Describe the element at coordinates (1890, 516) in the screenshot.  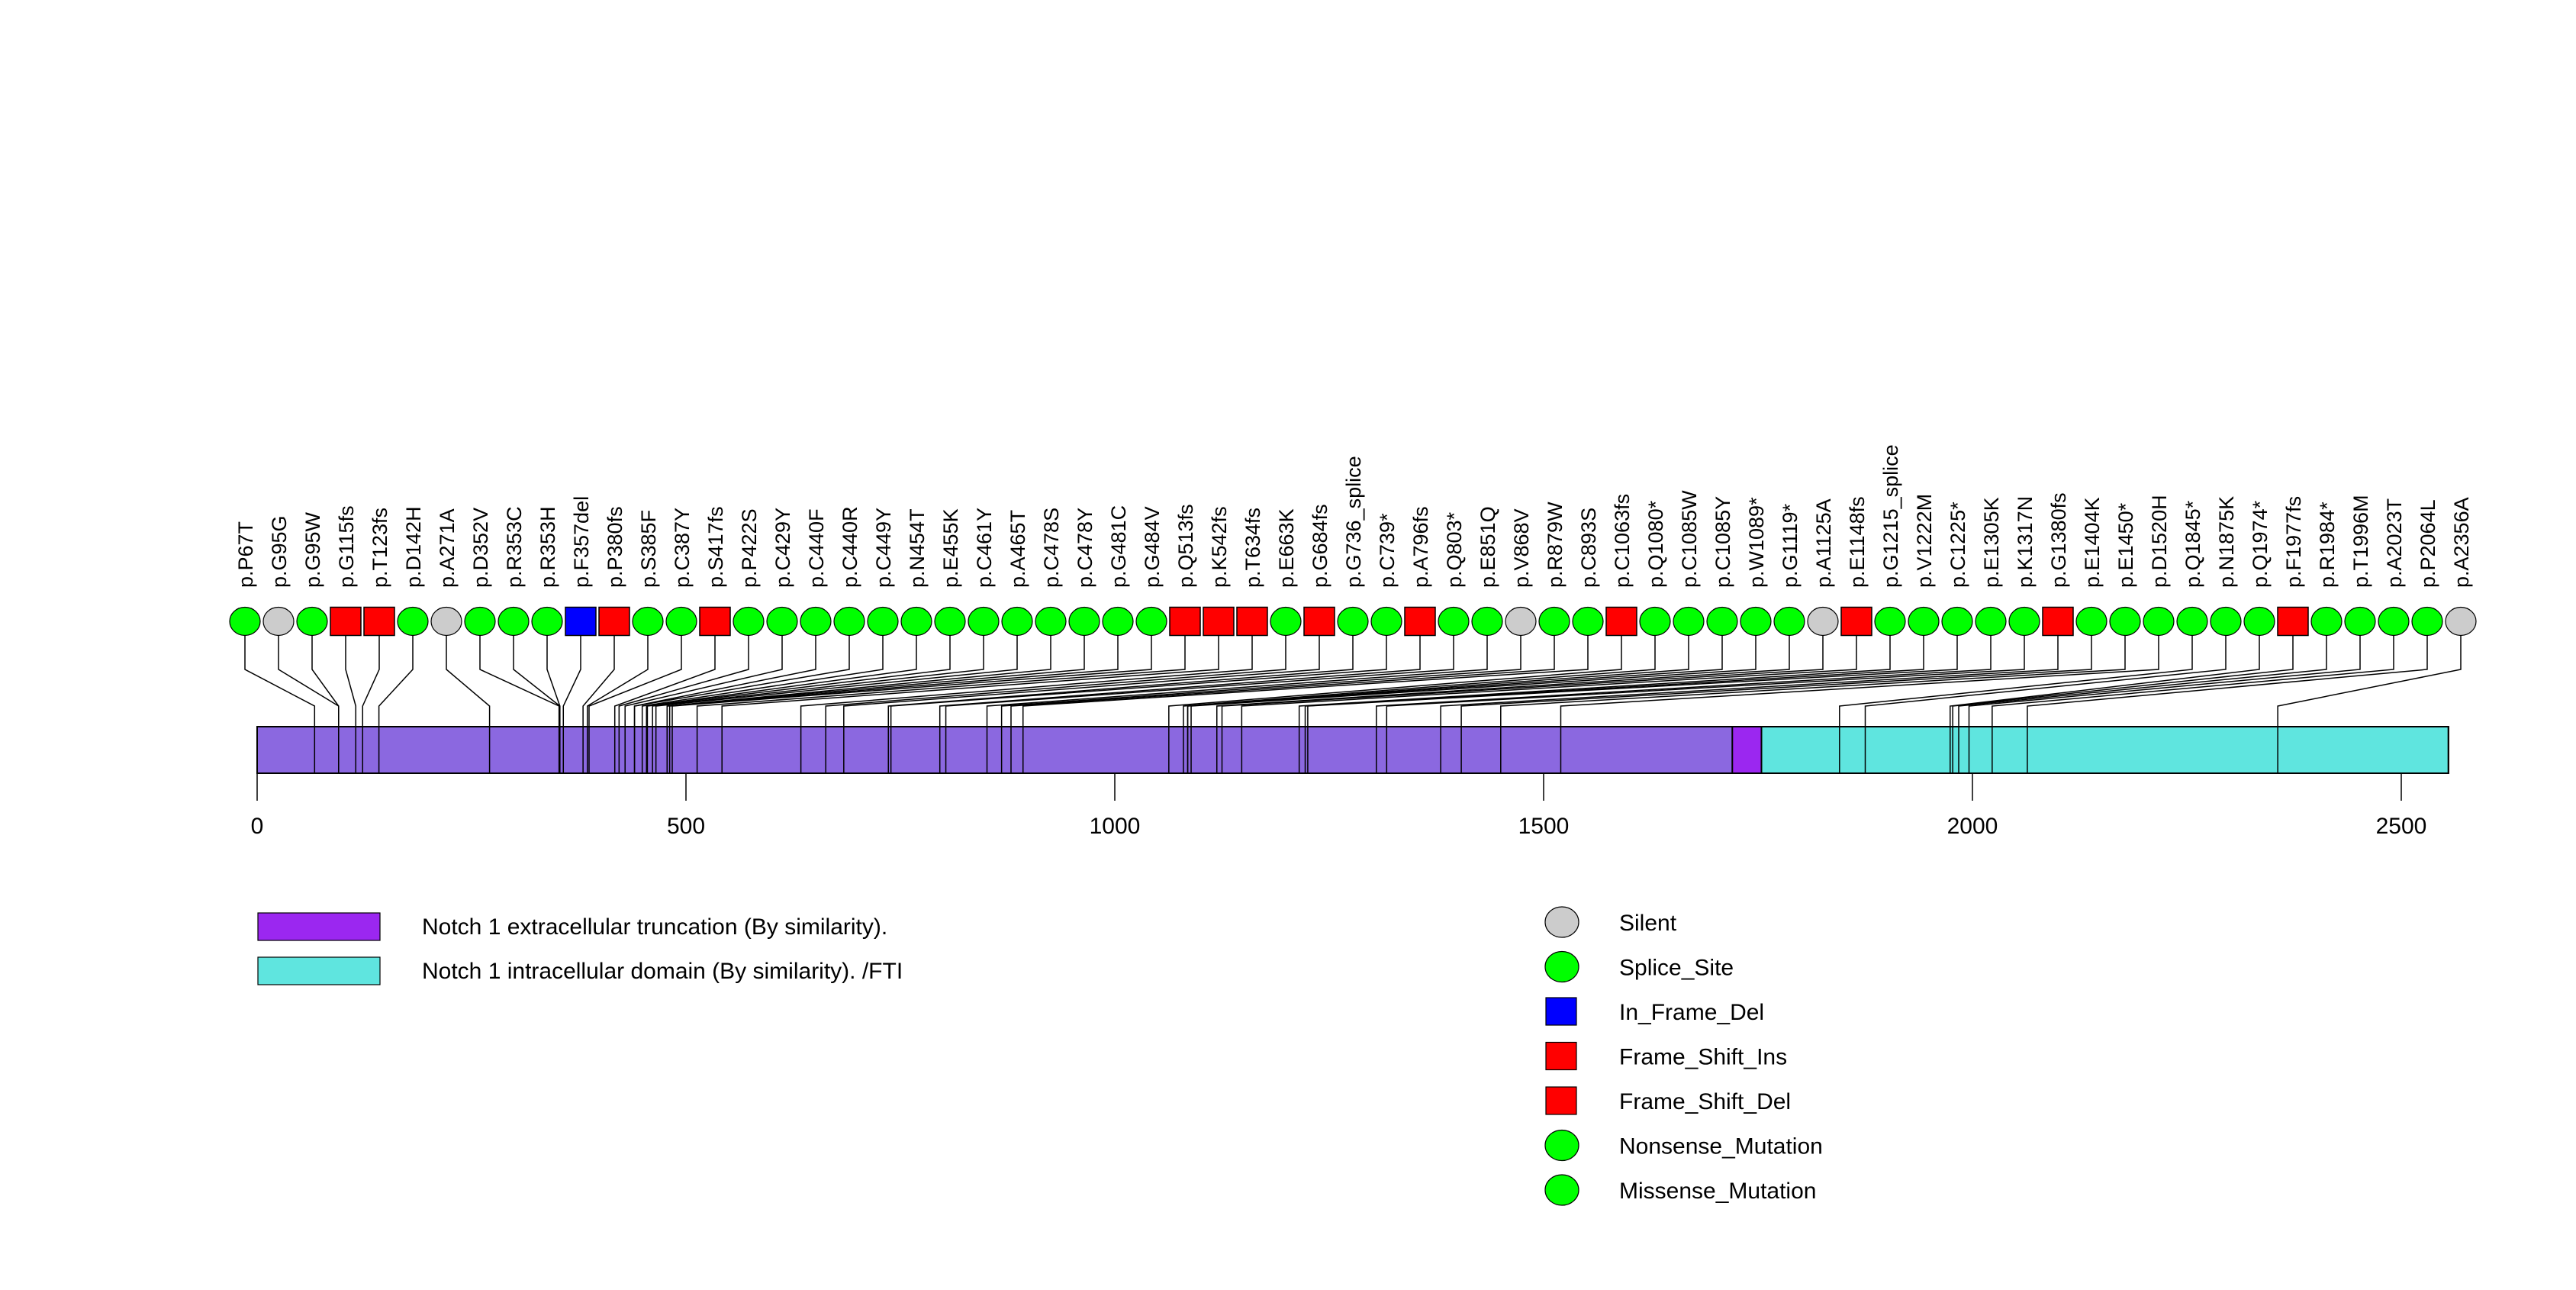
I see `mutation-label: p.G1215_splice` at that location.